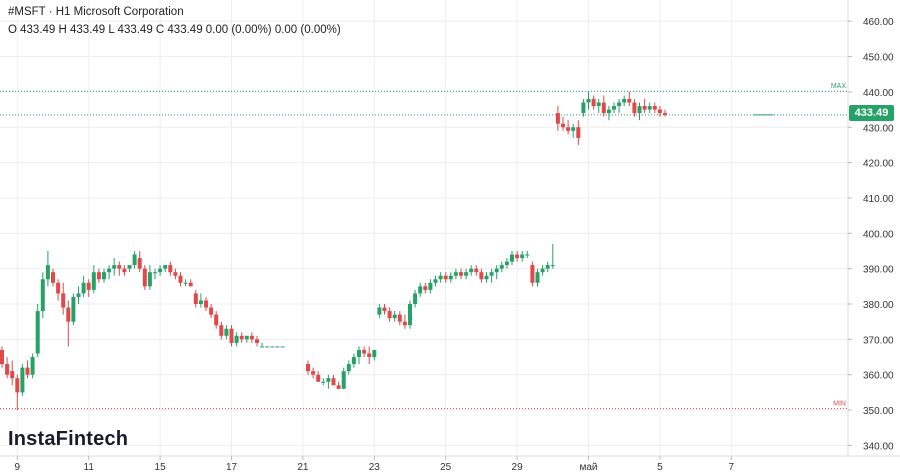 This screenshot has height=476, width=900. Describe the element at coordinates (878, 128) in the screenshot. I see `y-tick-label: 430.00` at that location.